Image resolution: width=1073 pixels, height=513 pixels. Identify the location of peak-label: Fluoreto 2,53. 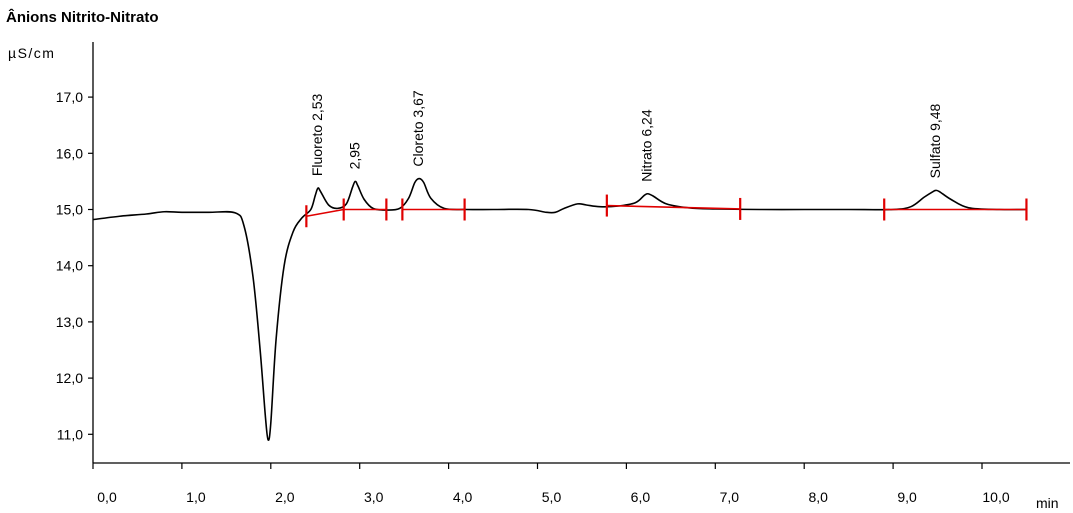
(317, 134).